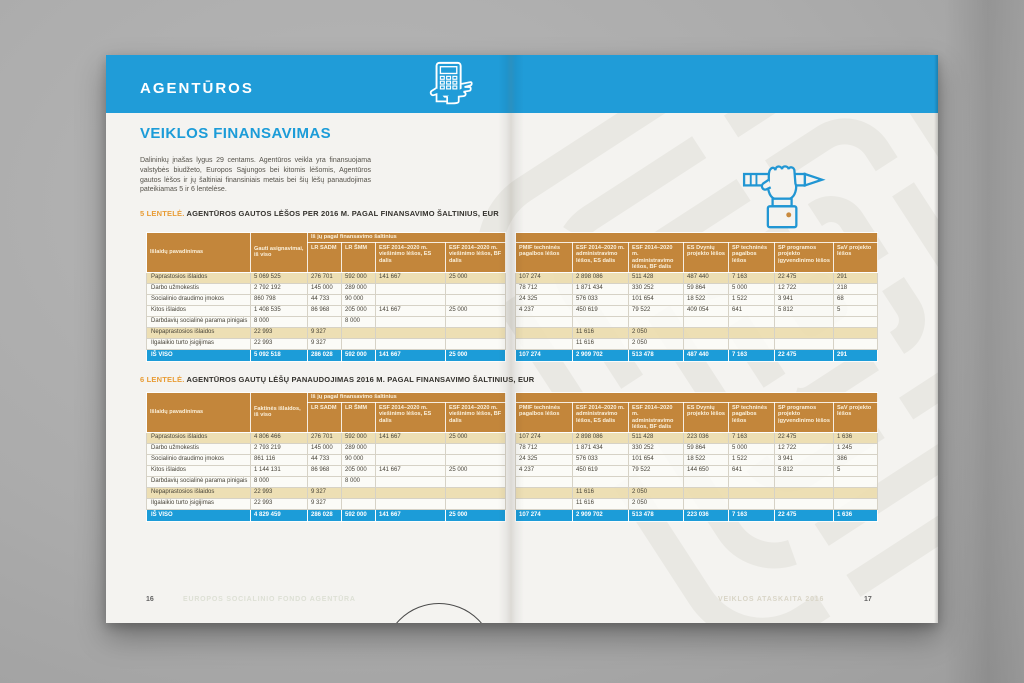 This screenshot has width=1024, height=683. I want to click on cell: 4 237, so click(544, 310).